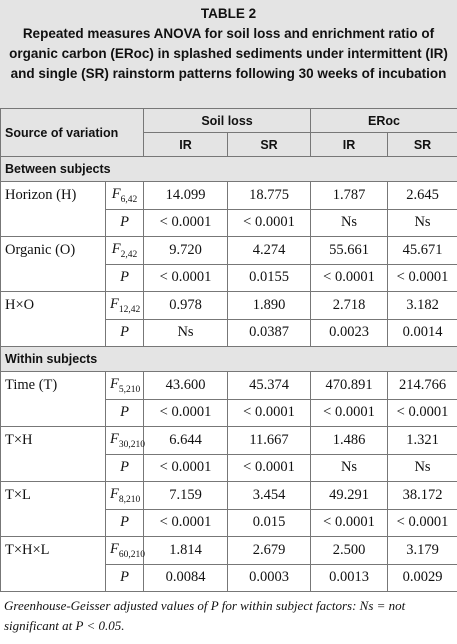 The width and height of the screenshot is (457, 644). What do you see at coordinates (349, 195) in the screenshot?
I see `value-cell: 1.787` at bounding box center [349, 195].